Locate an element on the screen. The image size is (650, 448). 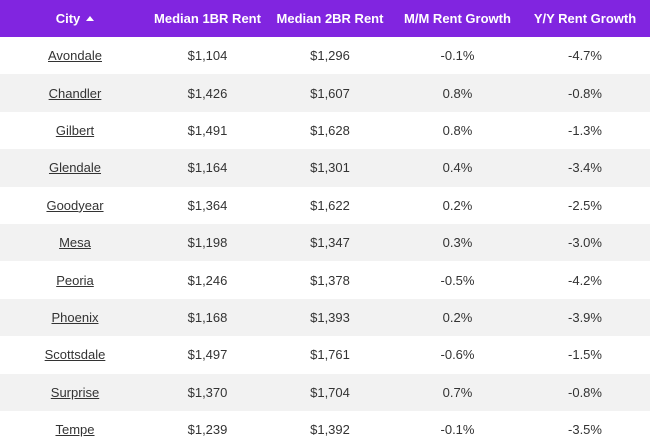
table-cell: Peoria is located at coordinates (75, 279).